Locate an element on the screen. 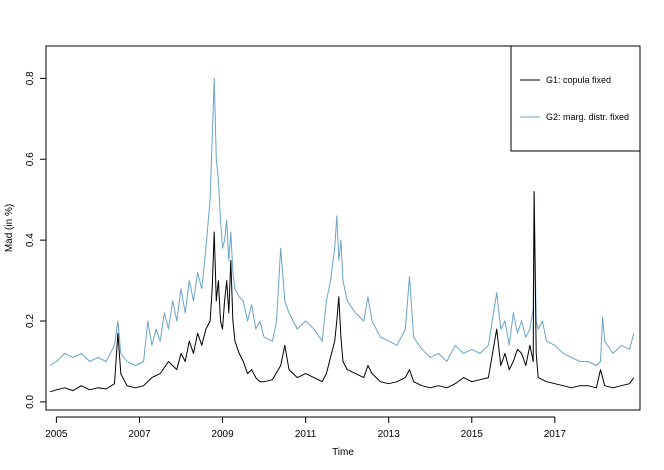  y-tick-label: 0.0 is located at coordinates (30, 402).